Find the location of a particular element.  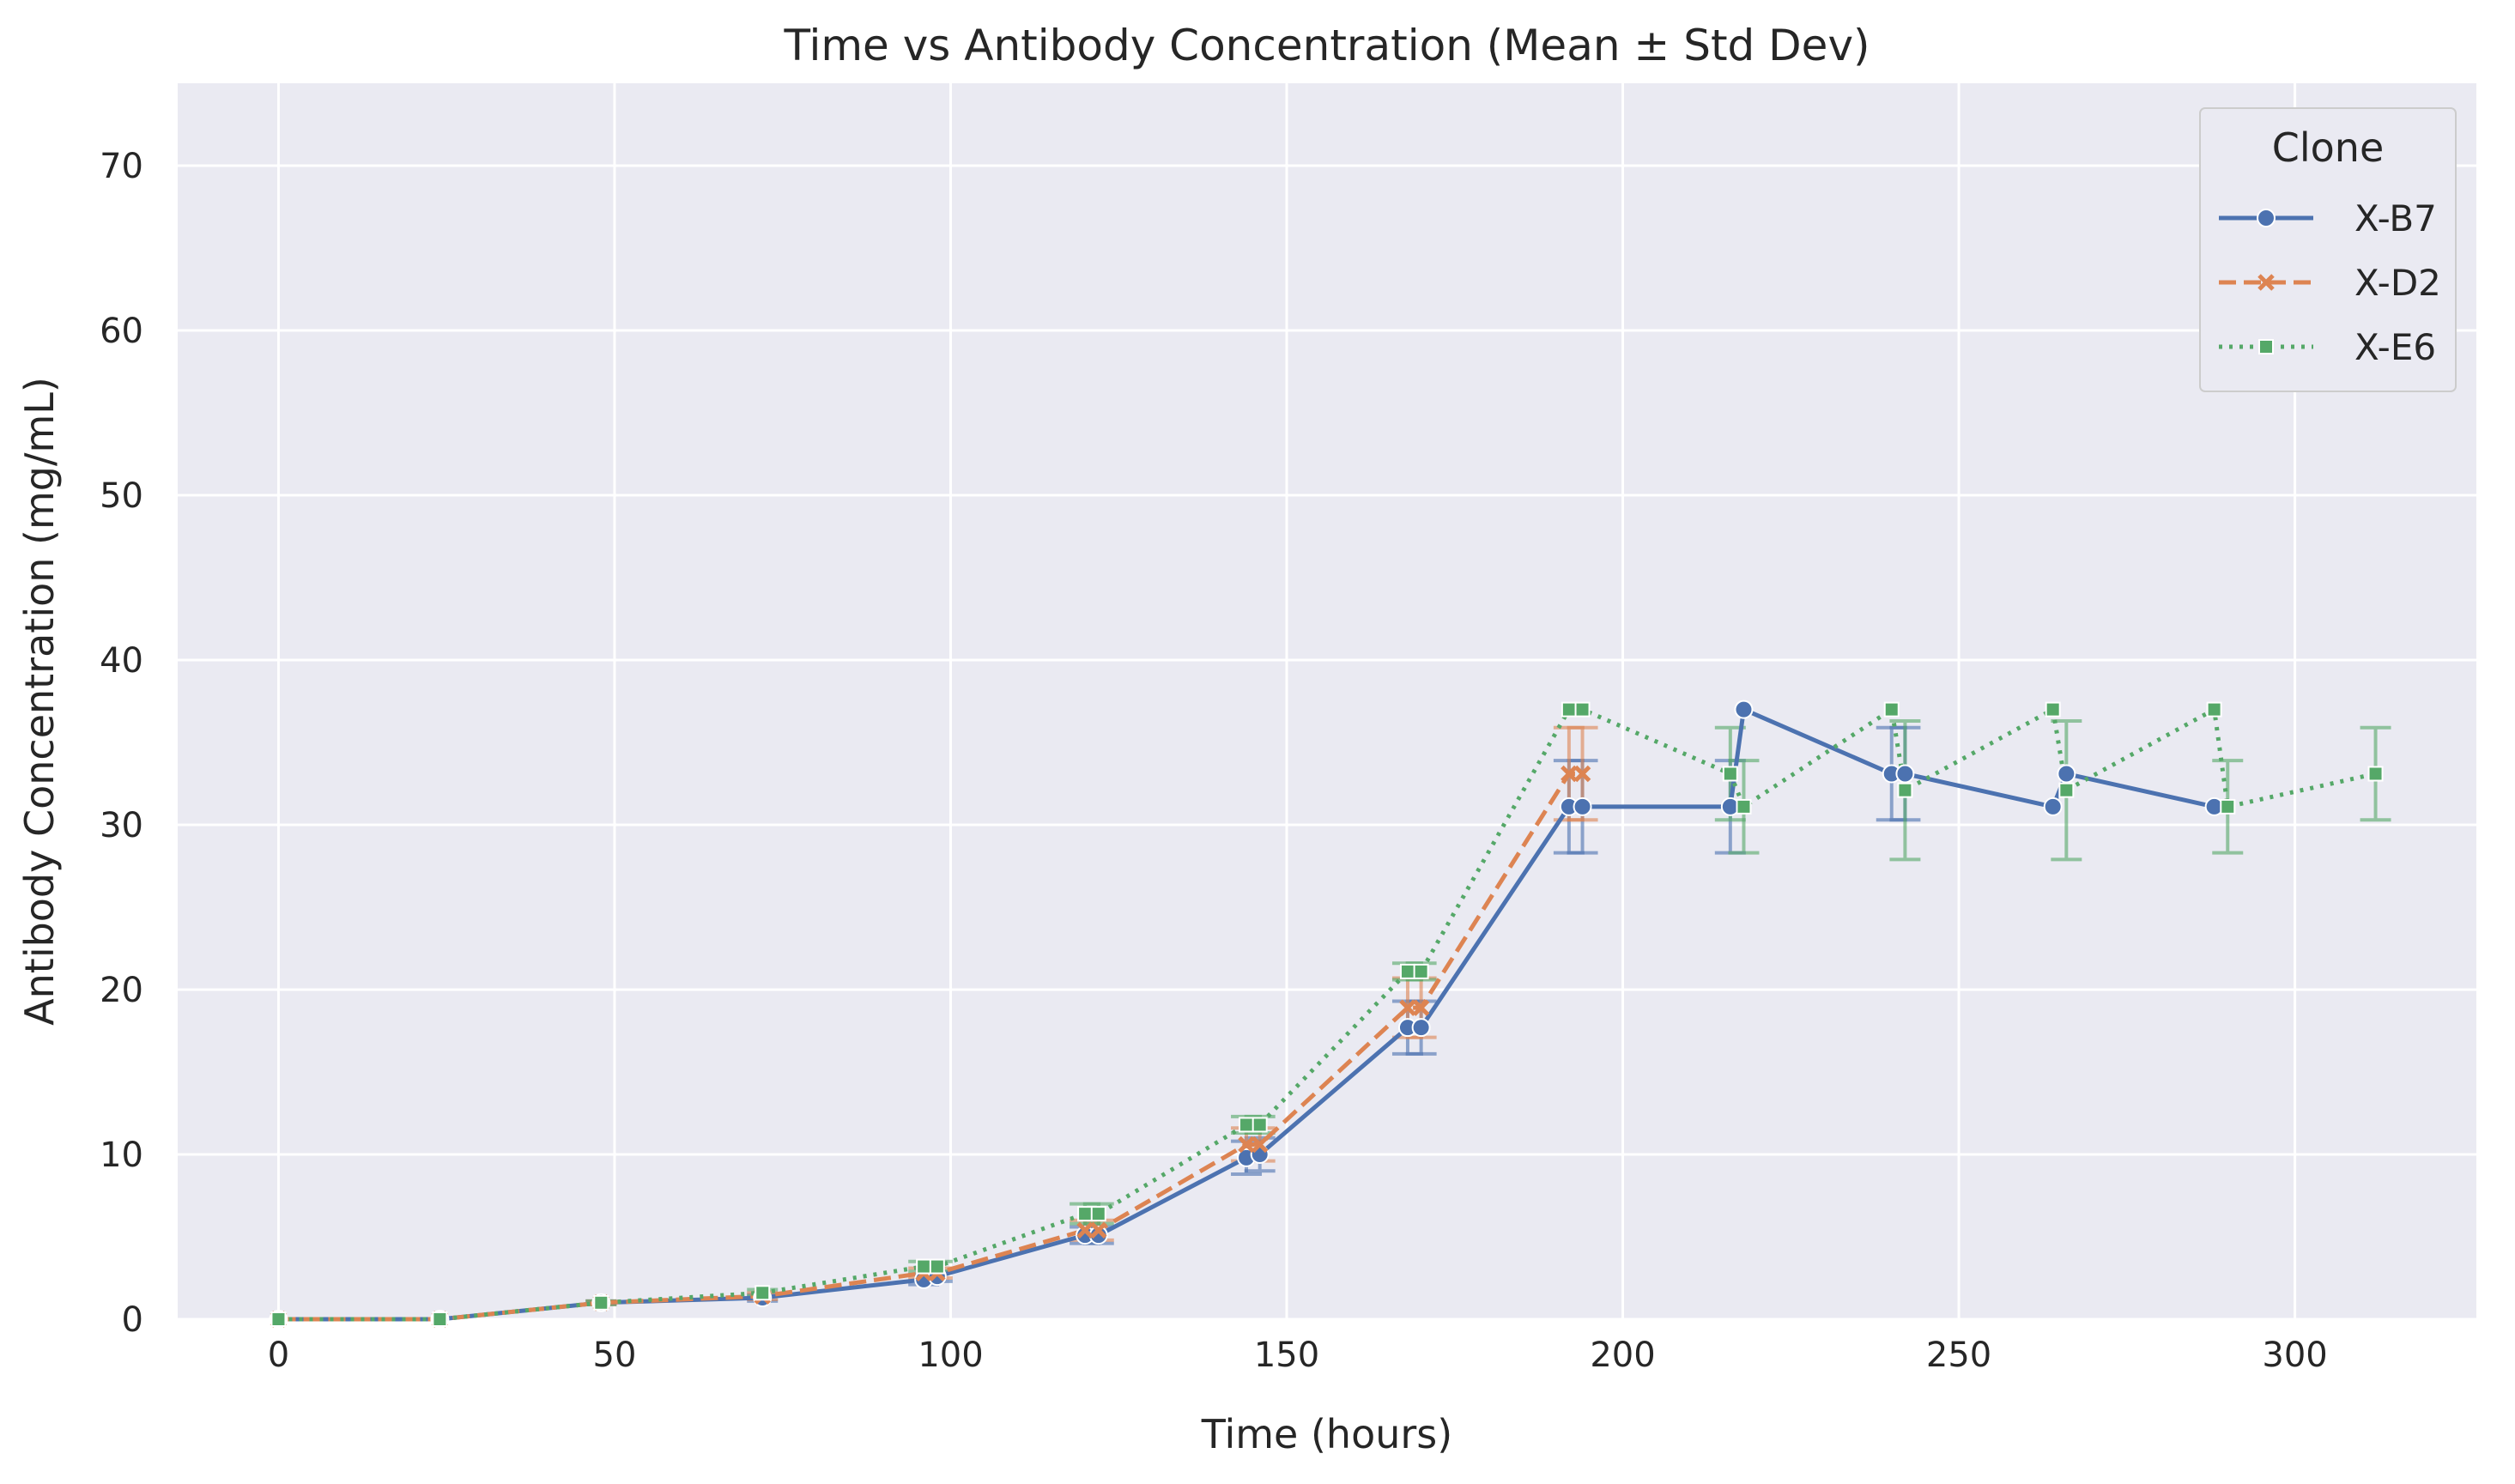

y-tick-label: 20 is located at coordinates (122, 990).